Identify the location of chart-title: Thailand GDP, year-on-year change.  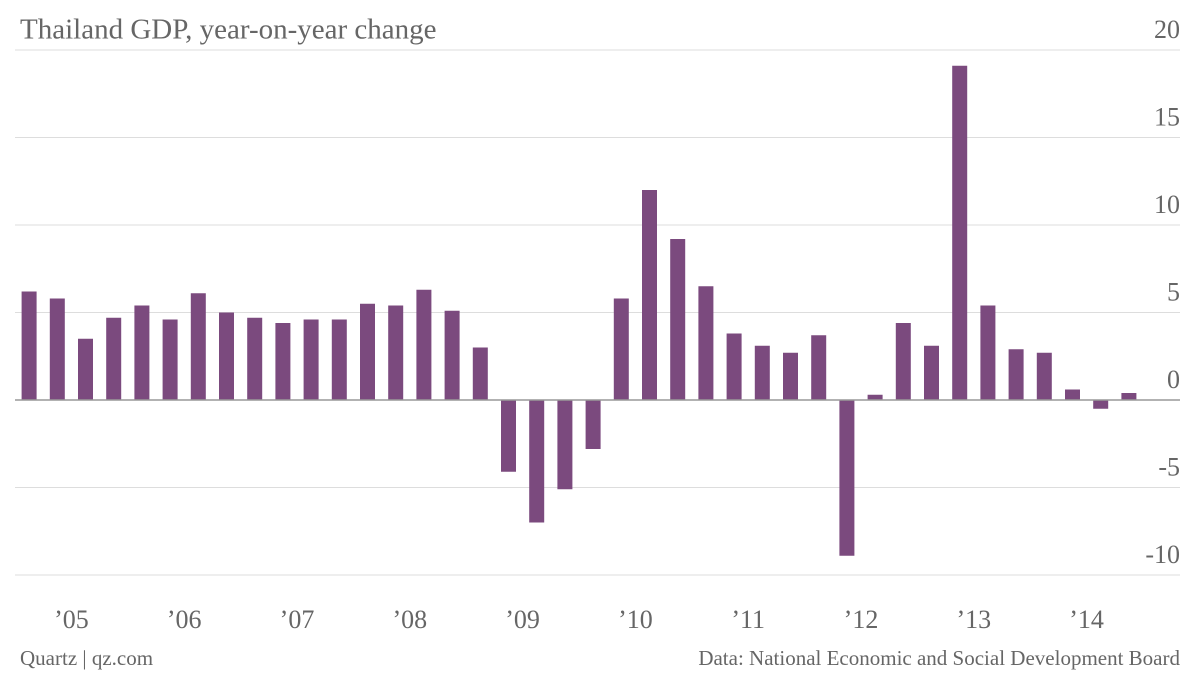
(228, 30).